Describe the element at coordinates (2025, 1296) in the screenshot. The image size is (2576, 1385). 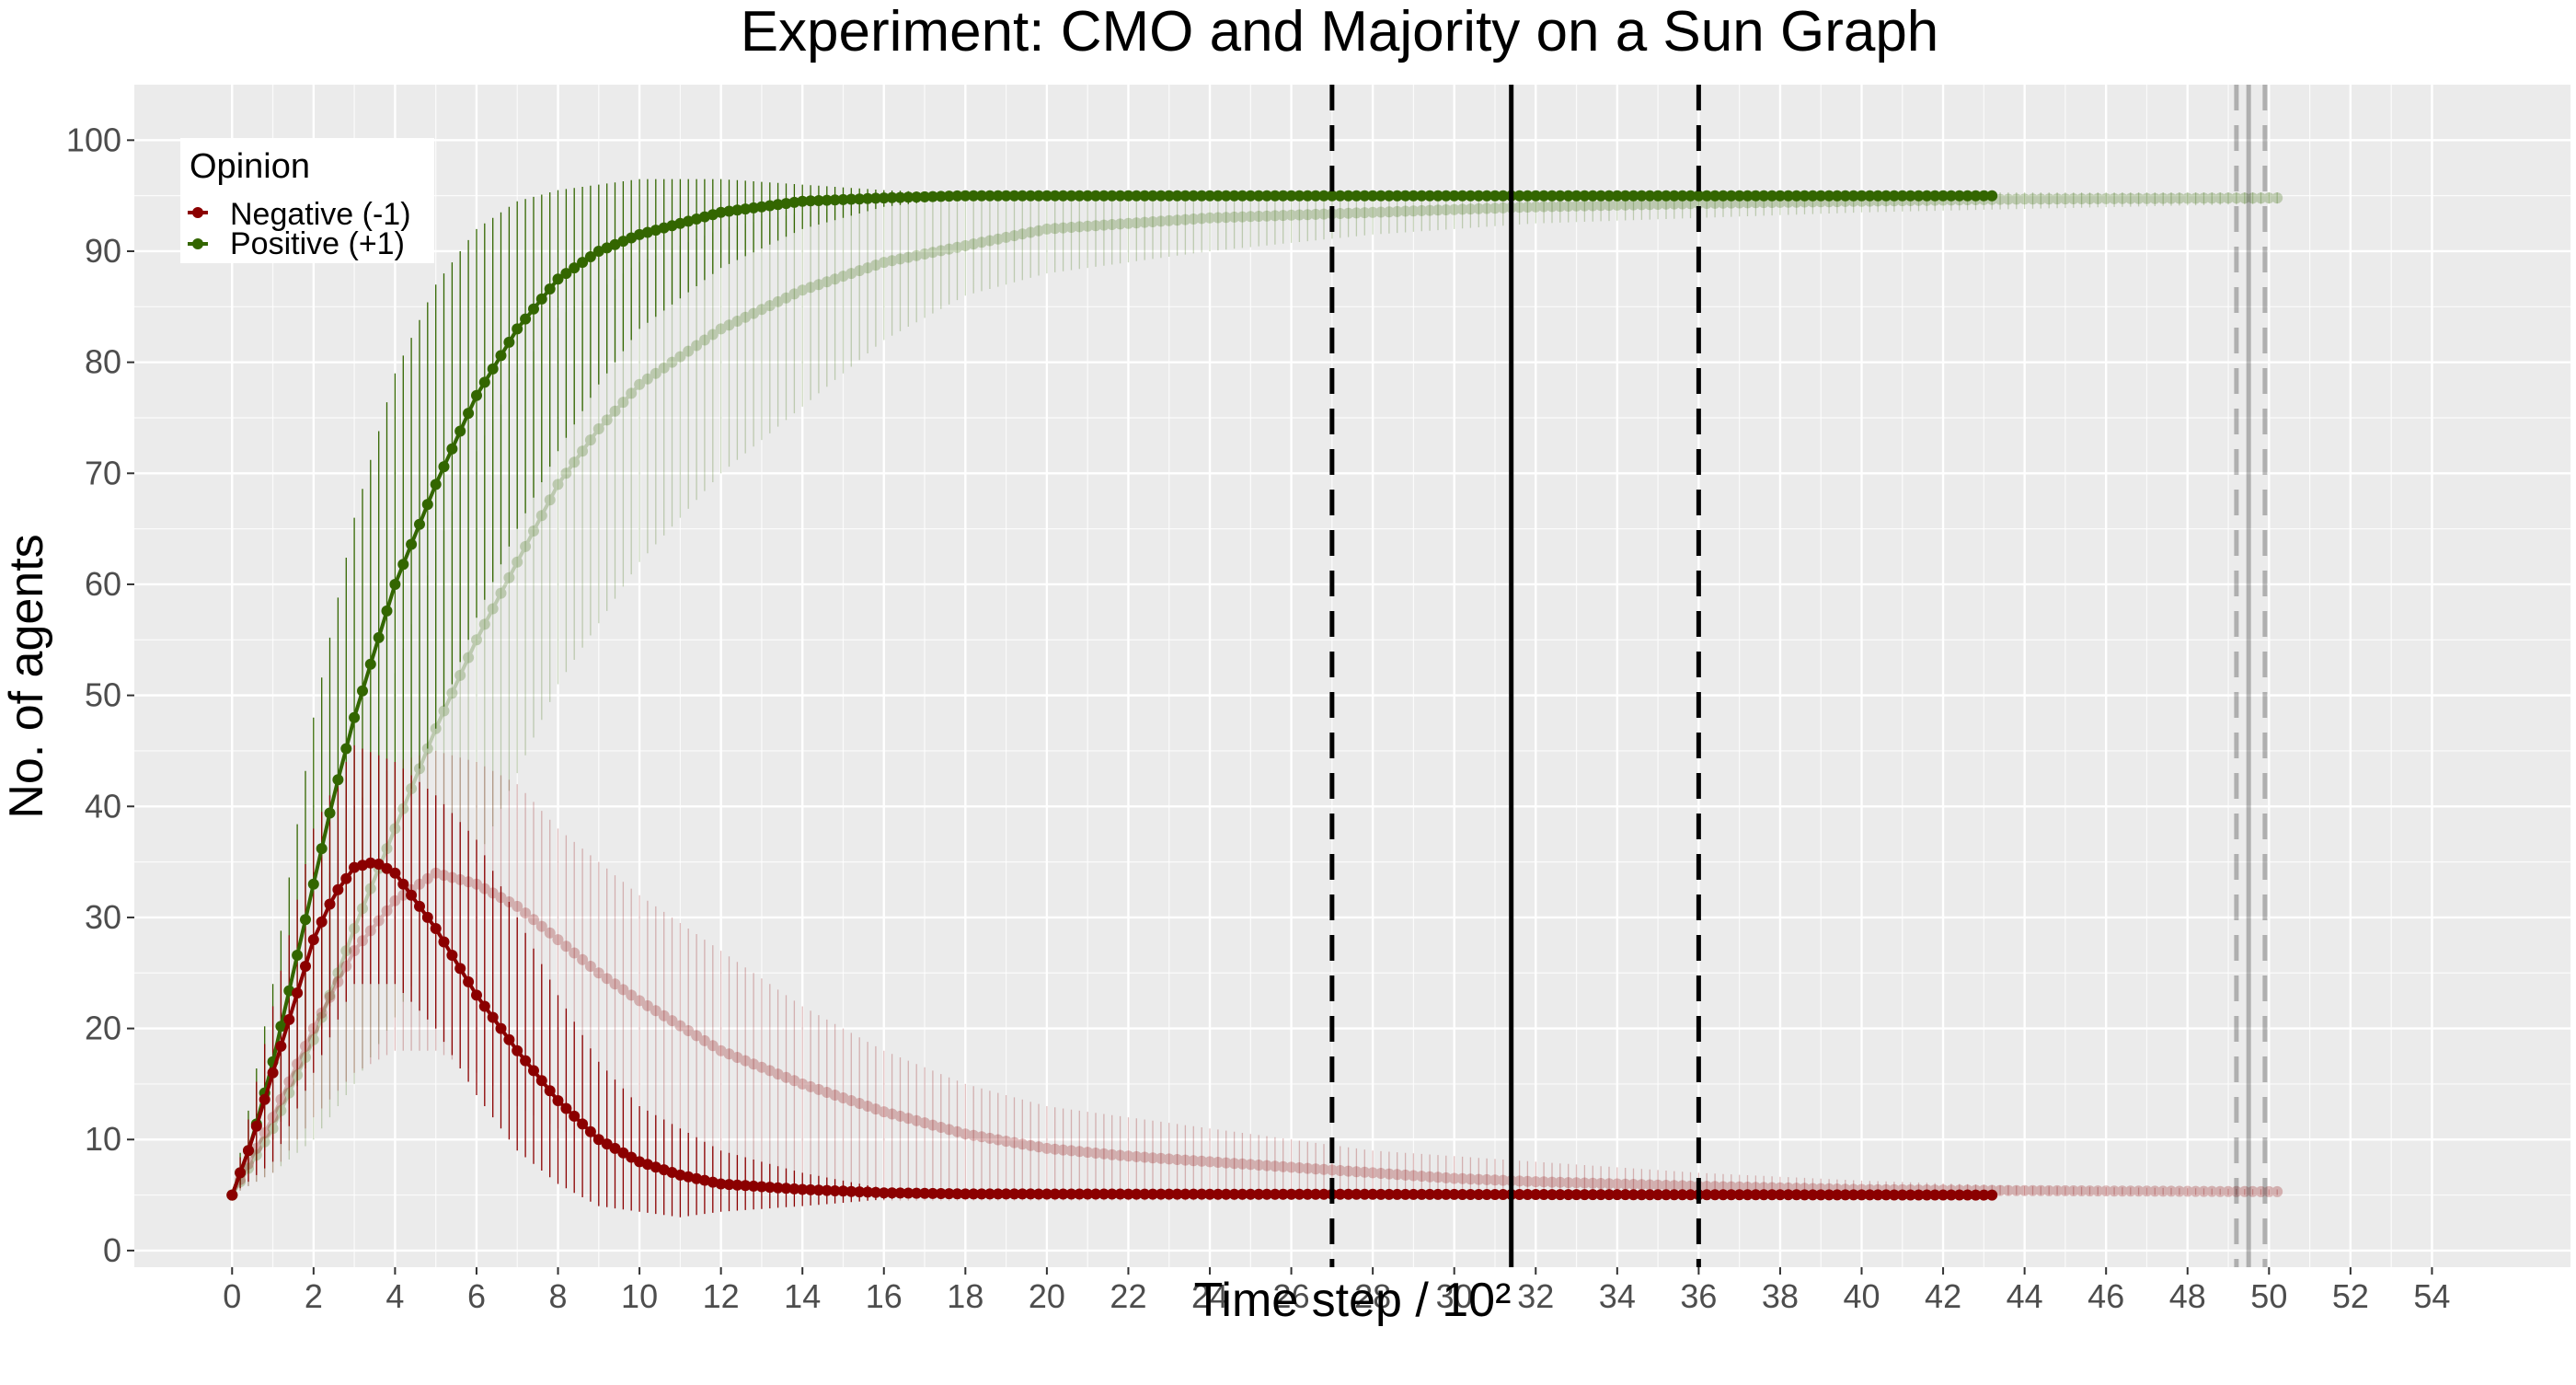
I see `x-tick-label: 44` at that location.